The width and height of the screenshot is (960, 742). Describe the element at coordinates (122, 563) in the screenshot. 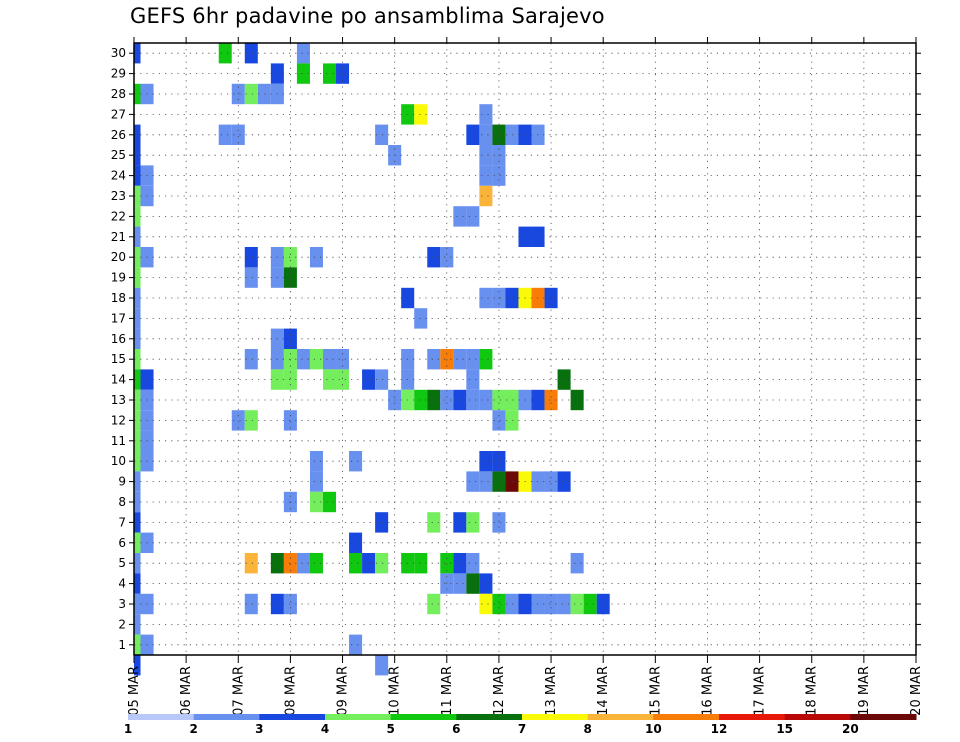

I see `y-tick-label: 5` at that location.